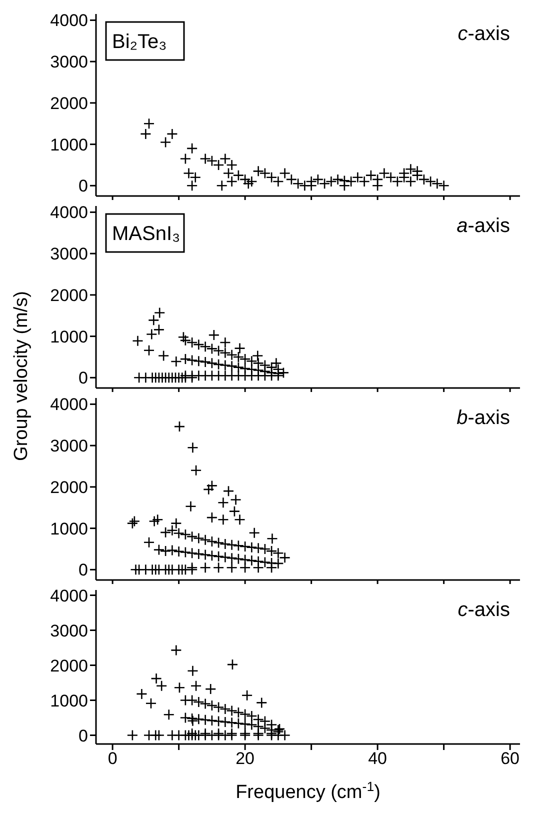 This screenshot has width=538, height=815. What do you see at coordinates (510, 758) in the screenshot?
I see `x-tick-label: 60` at bounding box center [510, 758].